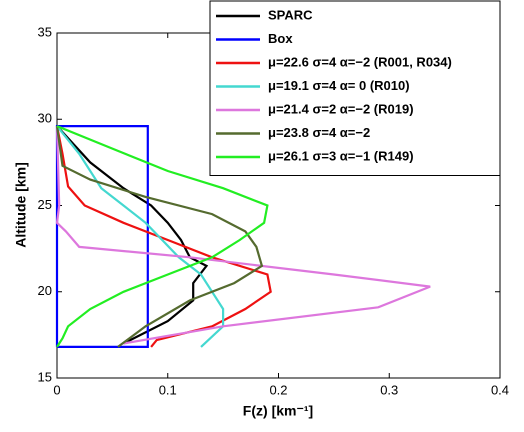  What do you see at coordinates (341, 155) in the screenshot?
I see `legend-label: μ=26.1 σ=3 α=−1 (R149)` at bounding box center [341, 155].